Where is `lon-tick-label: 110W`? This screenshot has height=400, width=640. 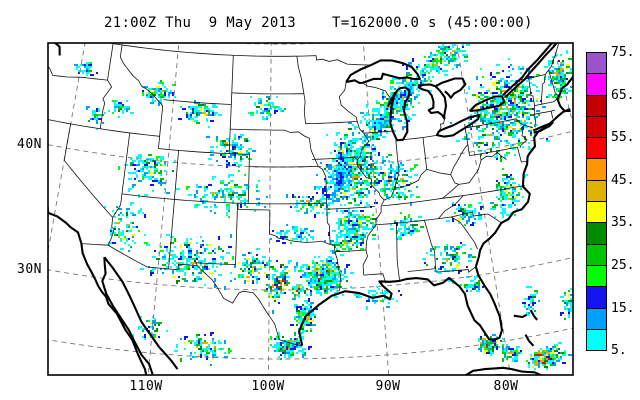 lon-tick-label: 110W is located at coordinates (146, 386).